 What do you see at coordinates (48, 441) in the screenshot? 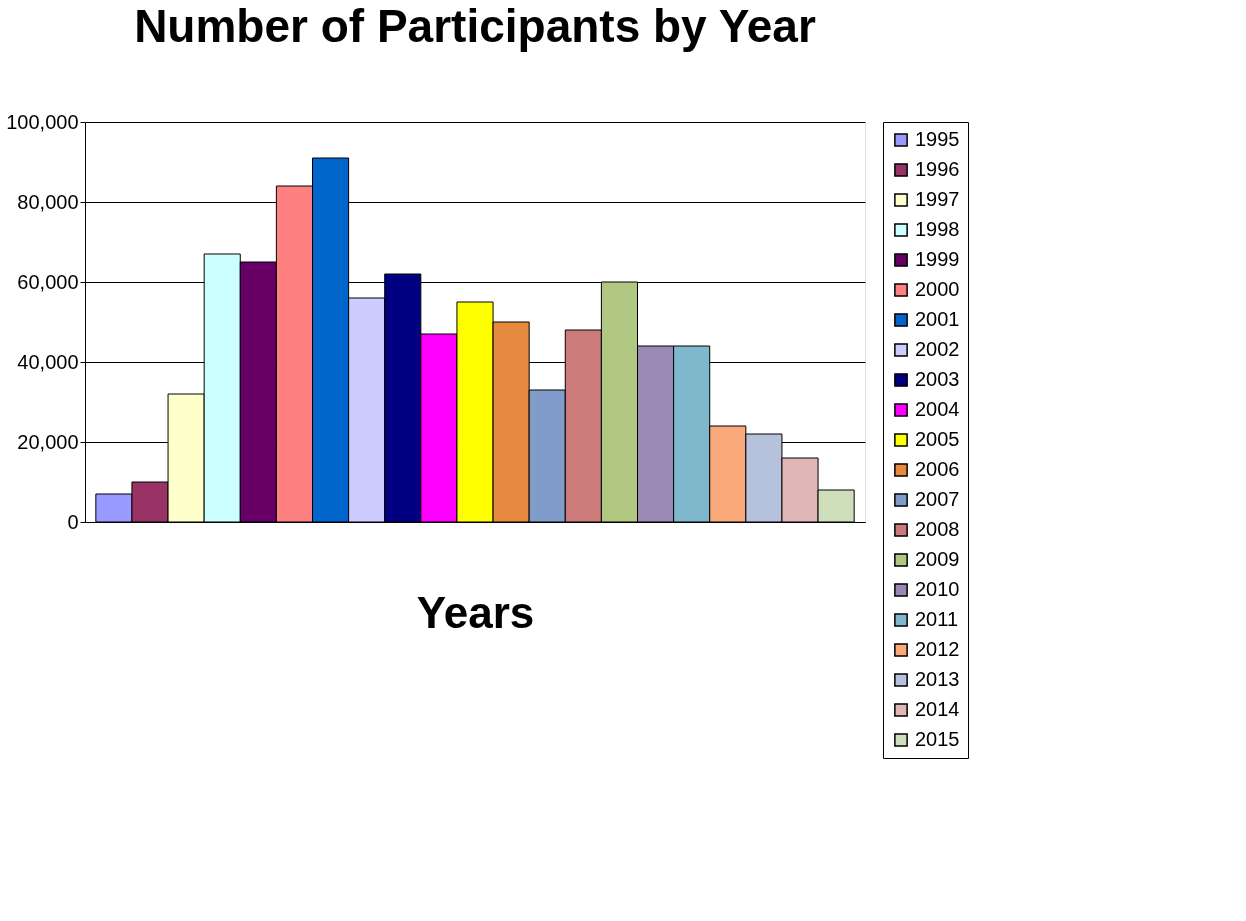
I see `y-tick-label: 20,000` at bounding box center [48, 441].